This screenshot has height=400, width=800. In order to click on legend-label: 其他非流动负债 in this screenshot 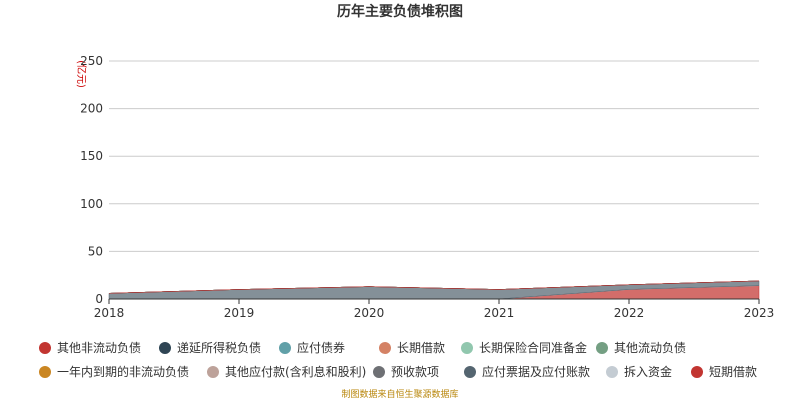, I will do `click(99, 348)`.